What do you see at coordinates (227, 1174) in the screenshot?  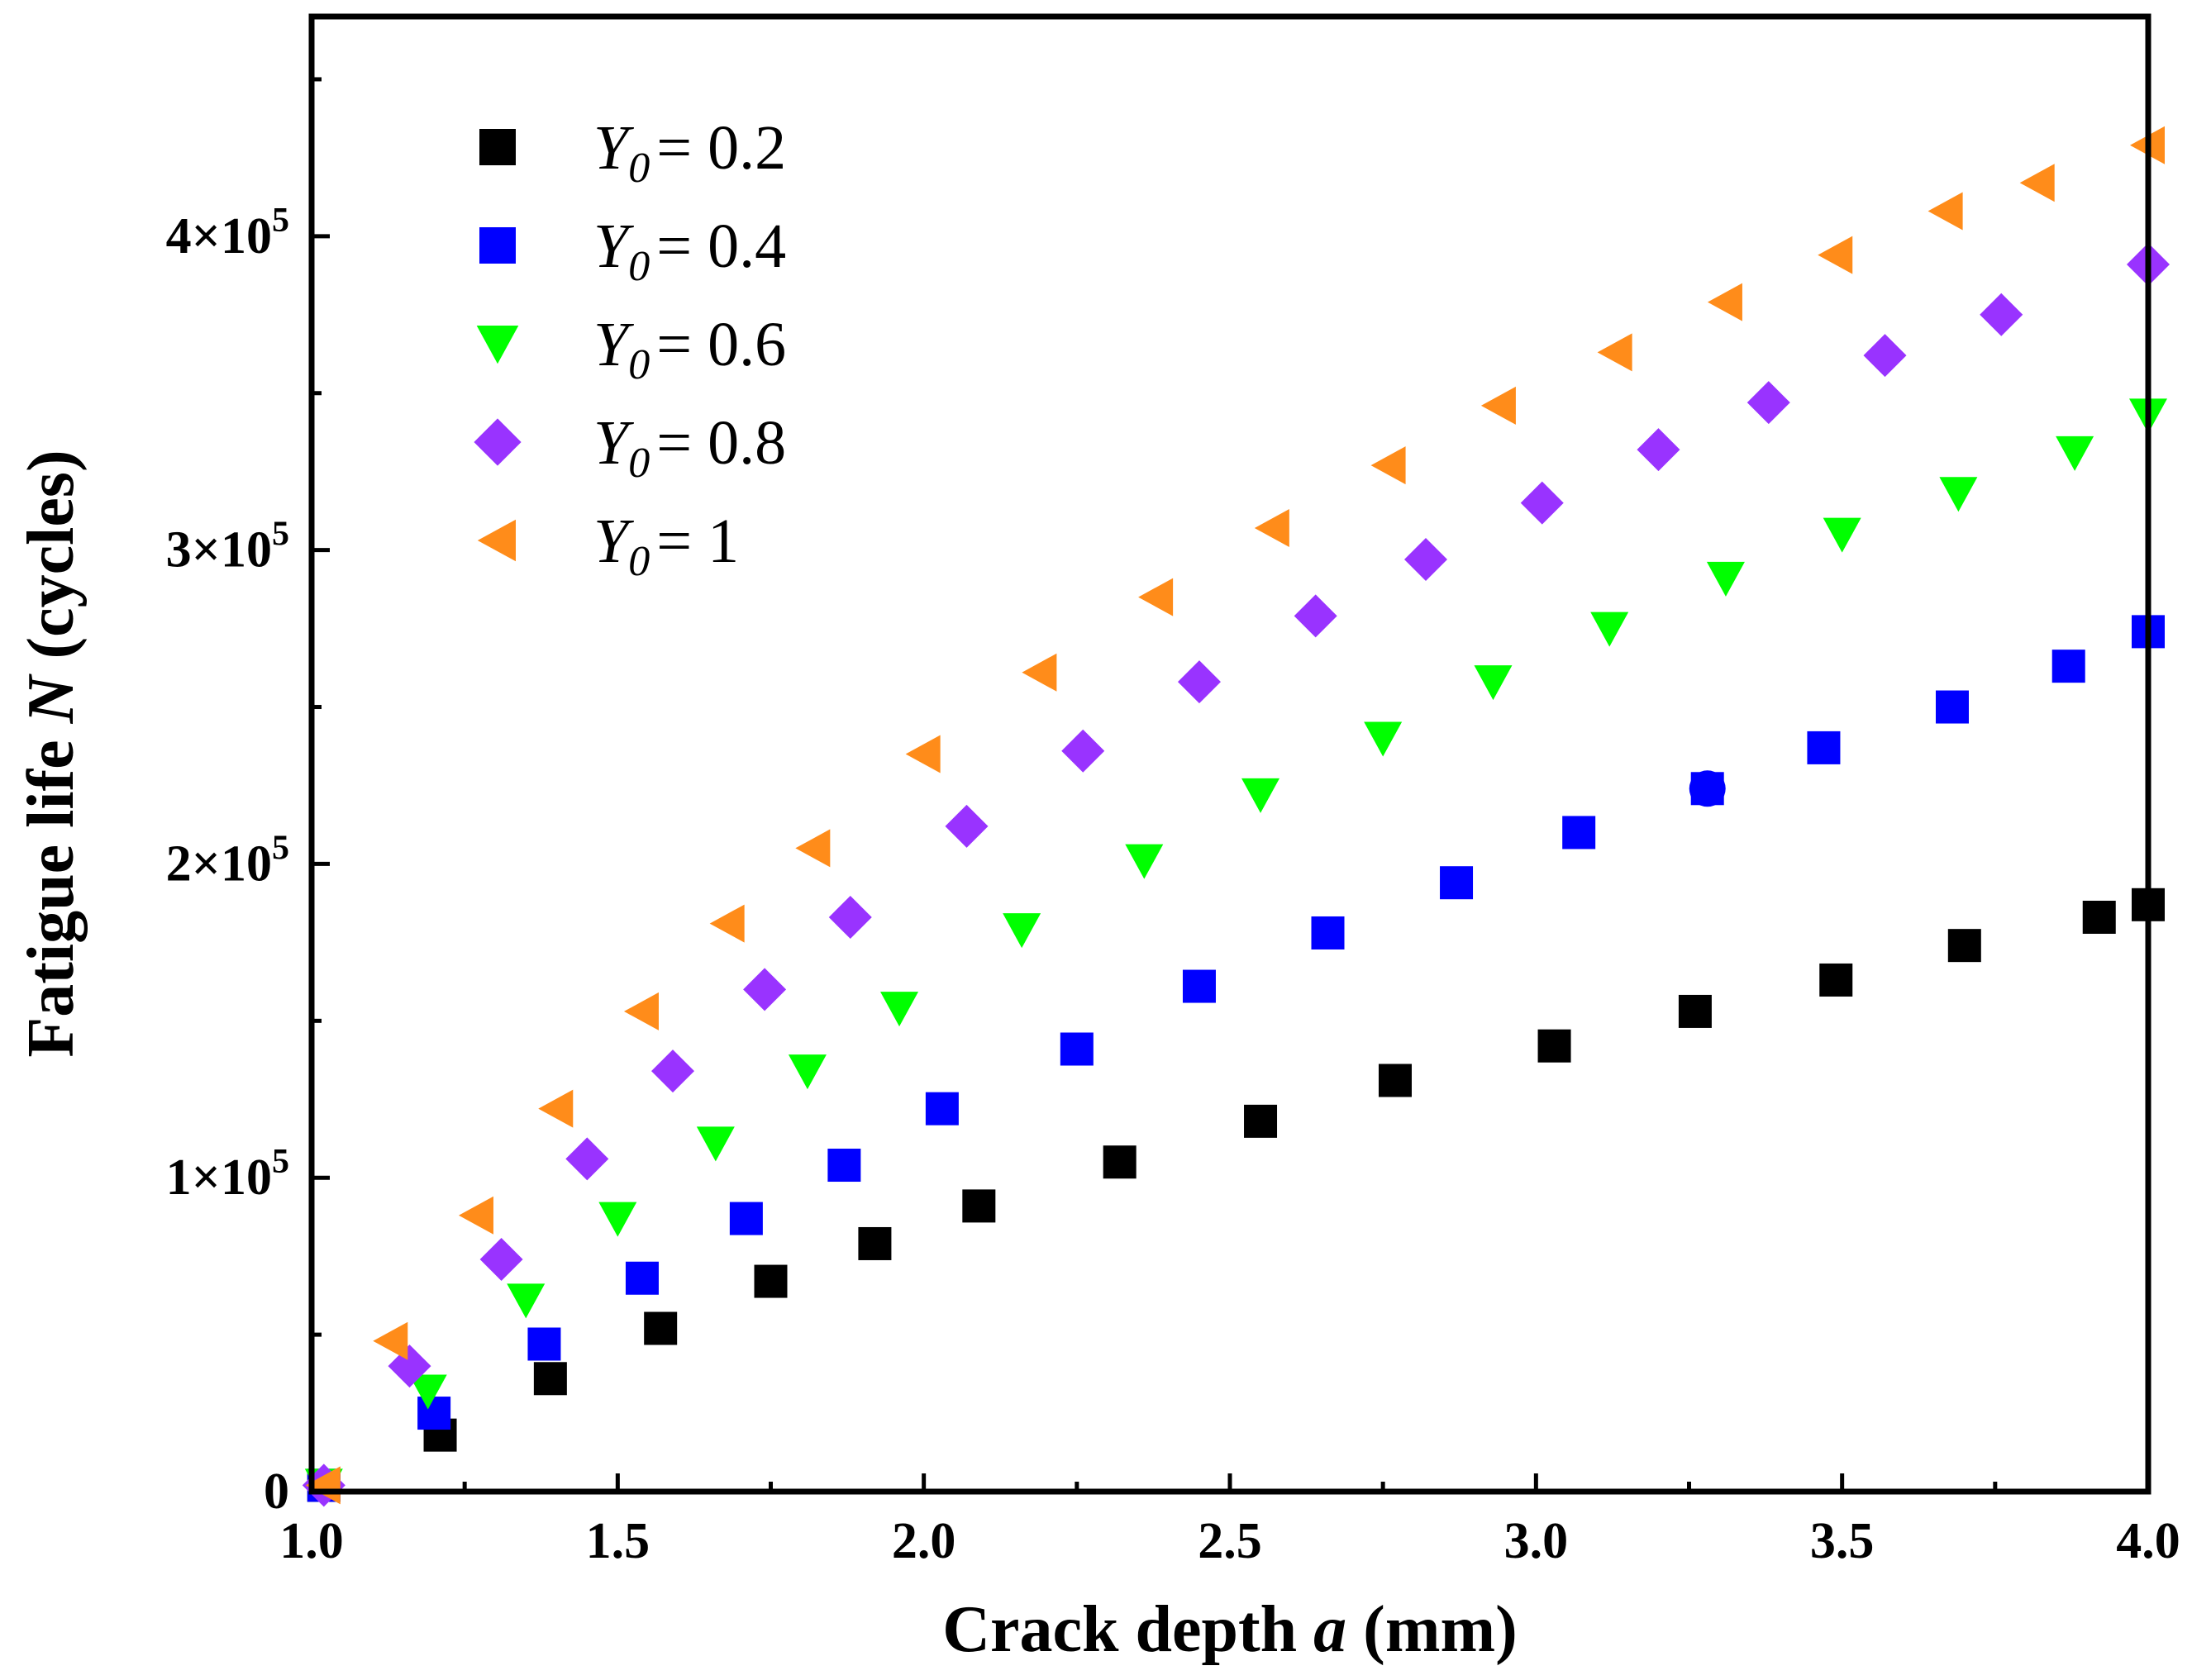 I see `y-tick-label: 1×10⁵` at bounding box center [227, 1174].